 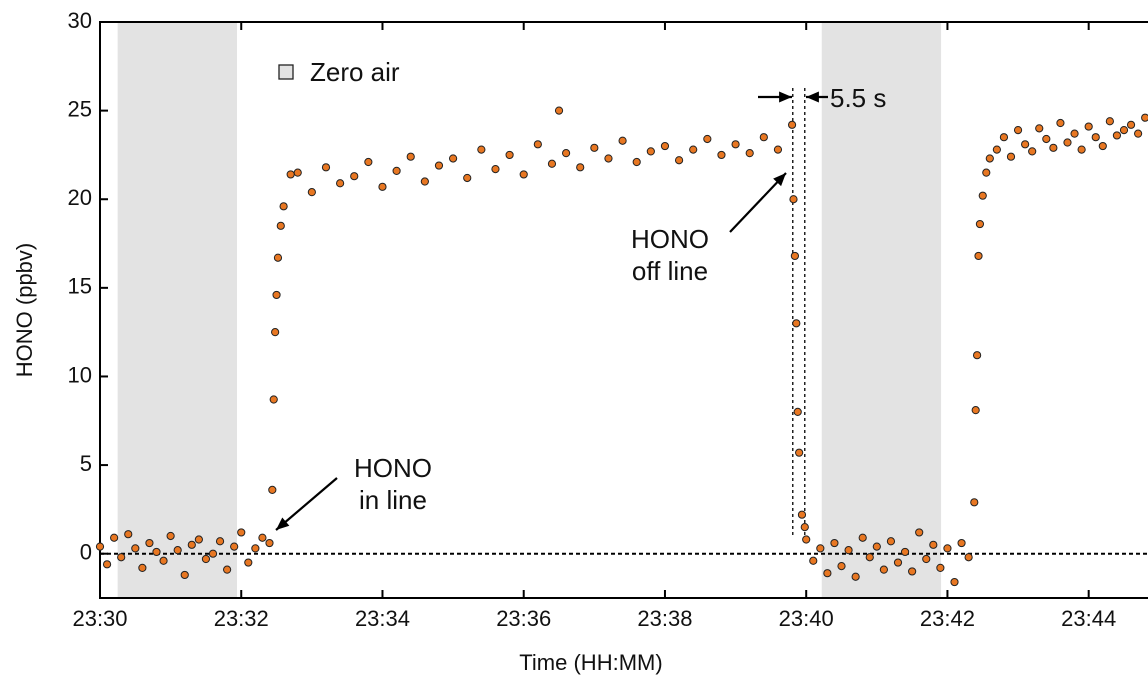 I want to click on x-tick-label: 23:36, so click(x=523, y=618).